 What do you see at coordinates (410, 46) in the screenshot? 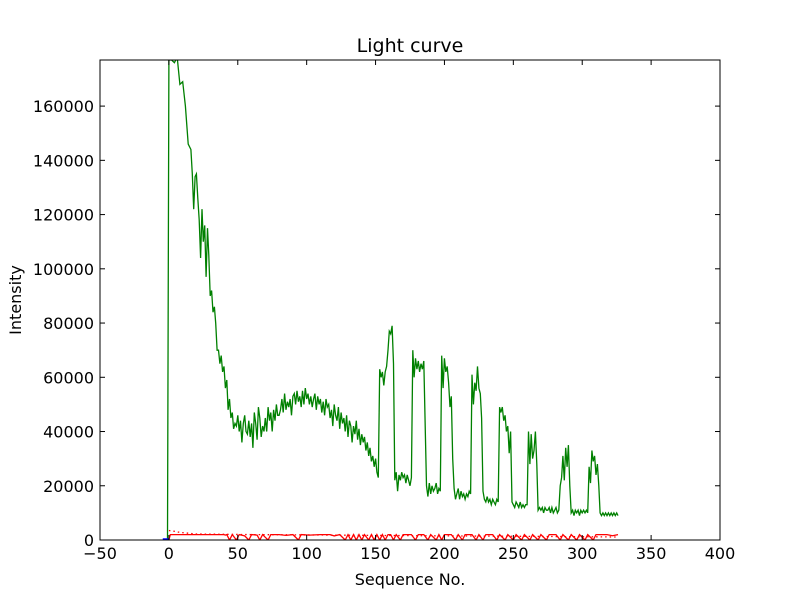
I see `chart-title: Light curve` at bounding box center [410, 46].